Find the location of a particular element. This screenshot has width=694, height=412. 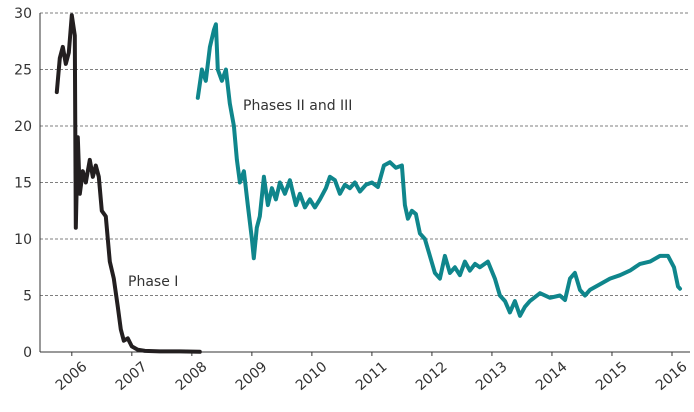

x-tick-label: 2013 is located at coordinates (492, 376).